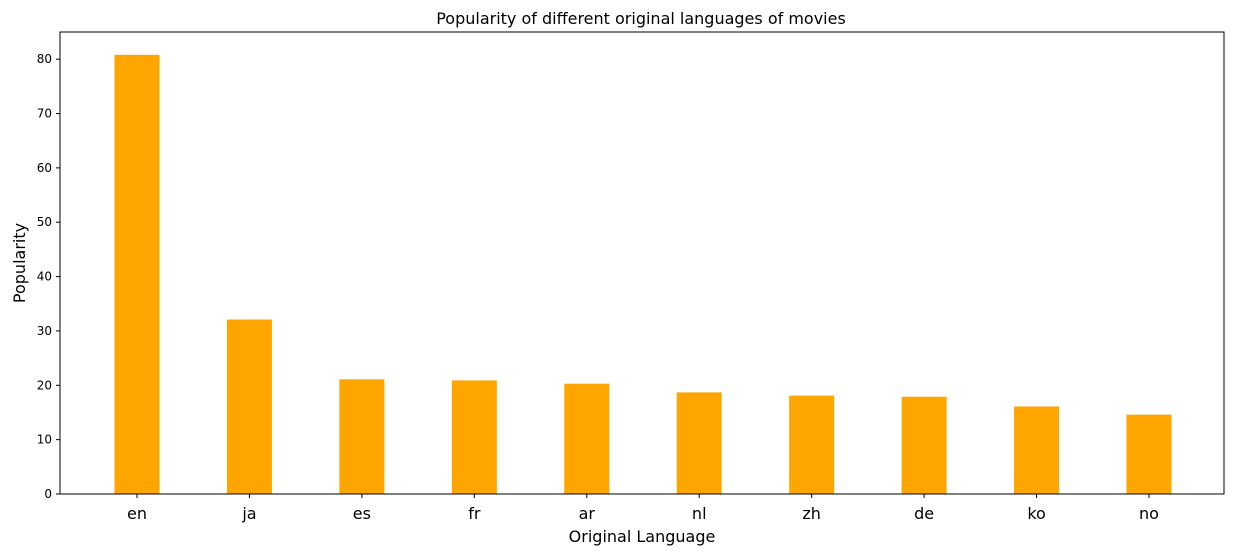 This screenshot has height=555, width=1233. I want to click on y-tick-label: 70, so click(44, 114).